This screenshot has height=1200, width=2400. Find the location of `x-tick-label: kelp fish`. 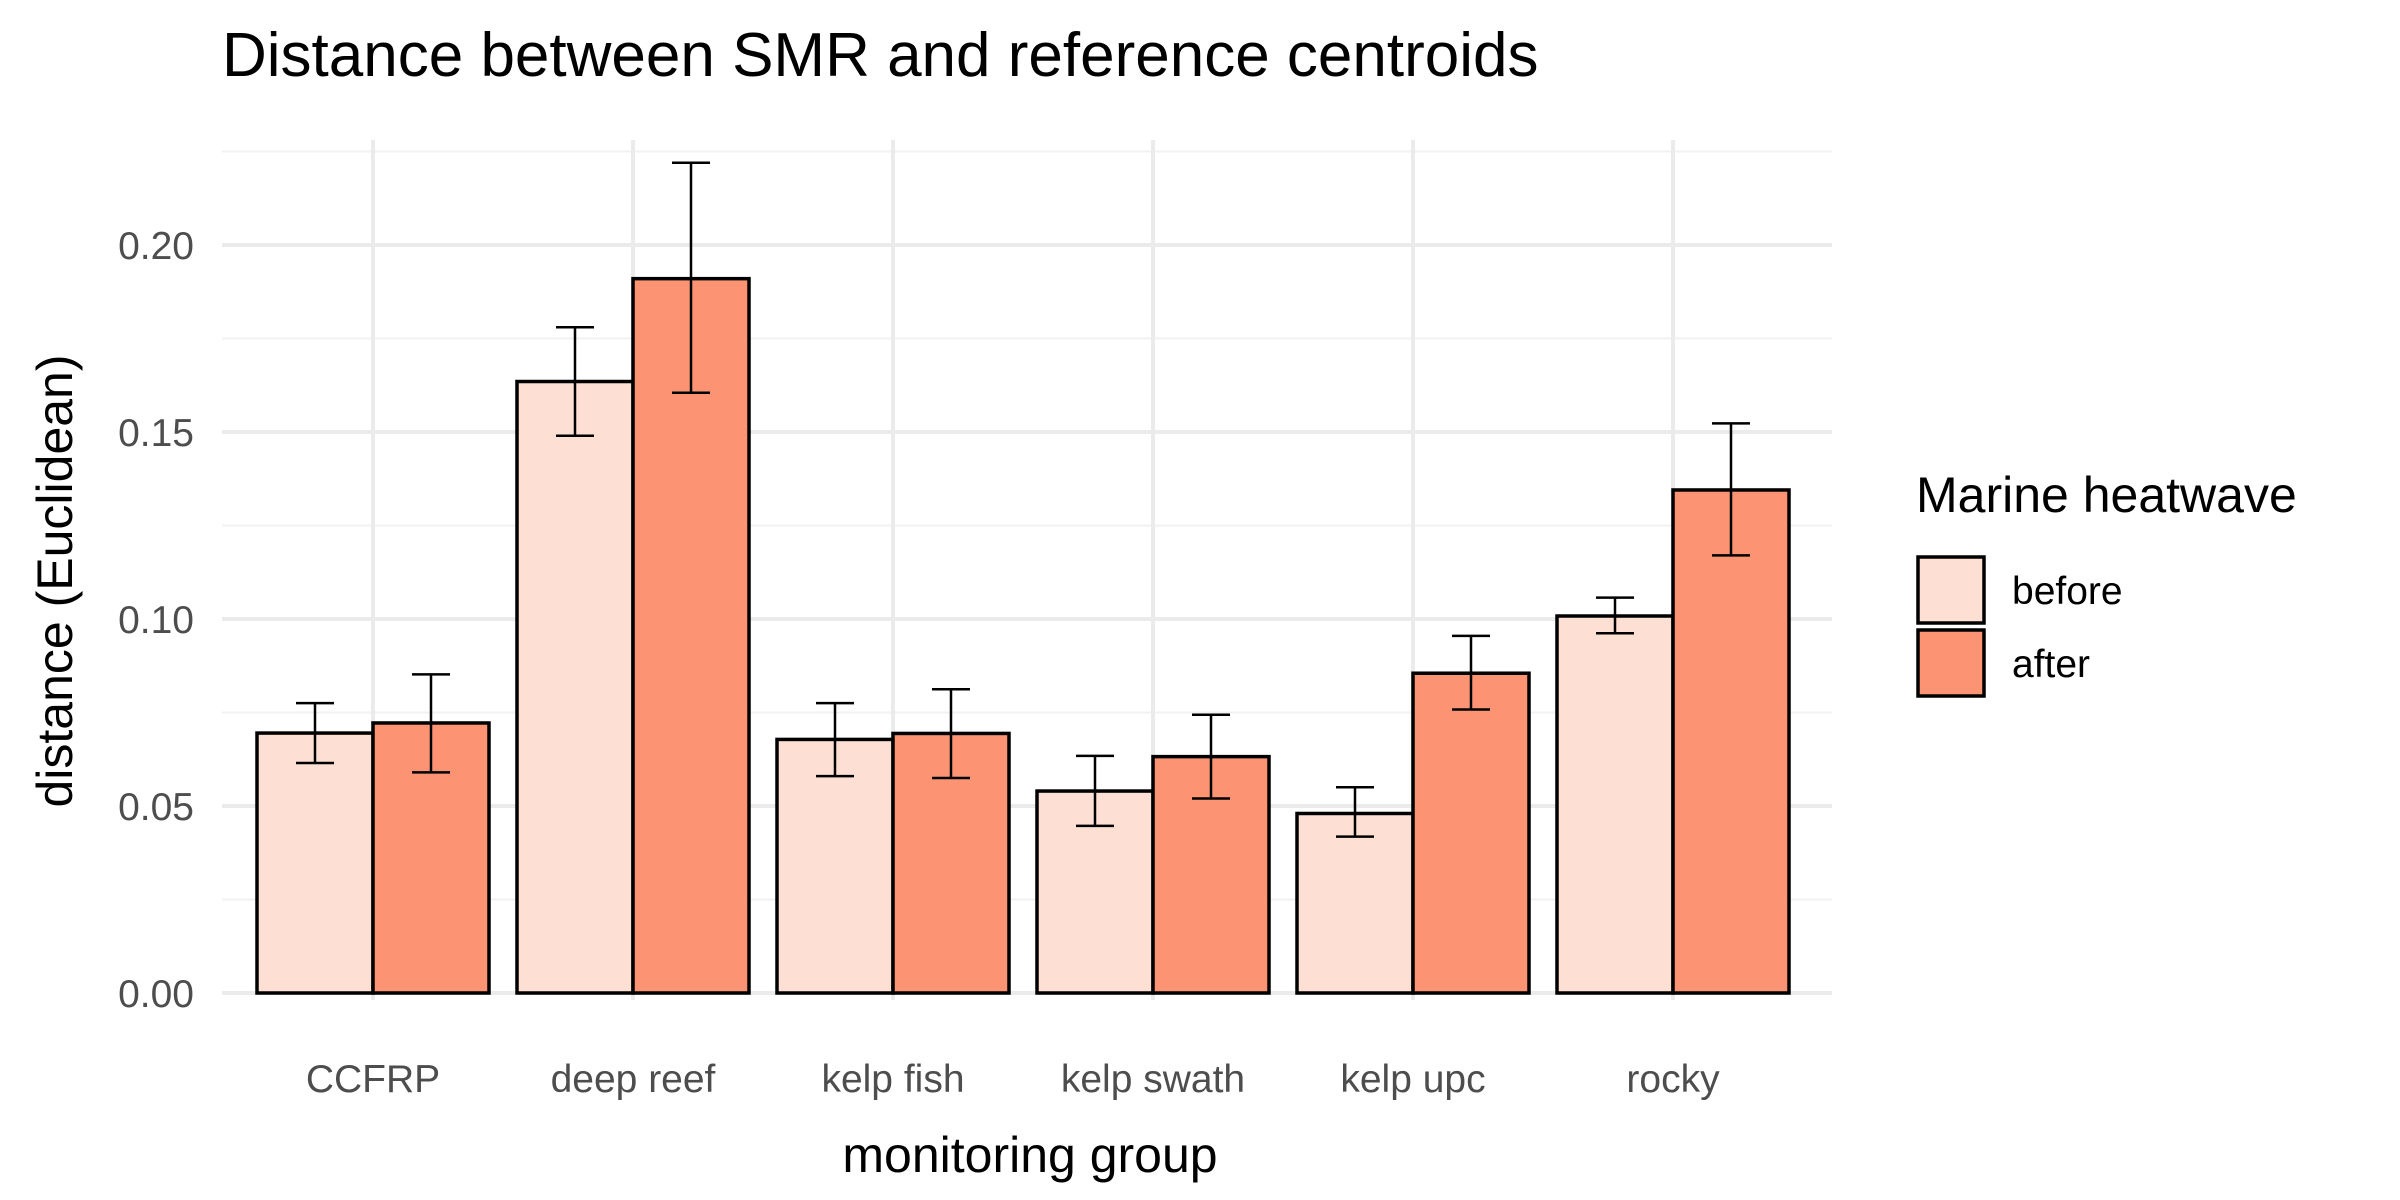

x-tick-label: kelp fish is located at coordinates (892, 1079).